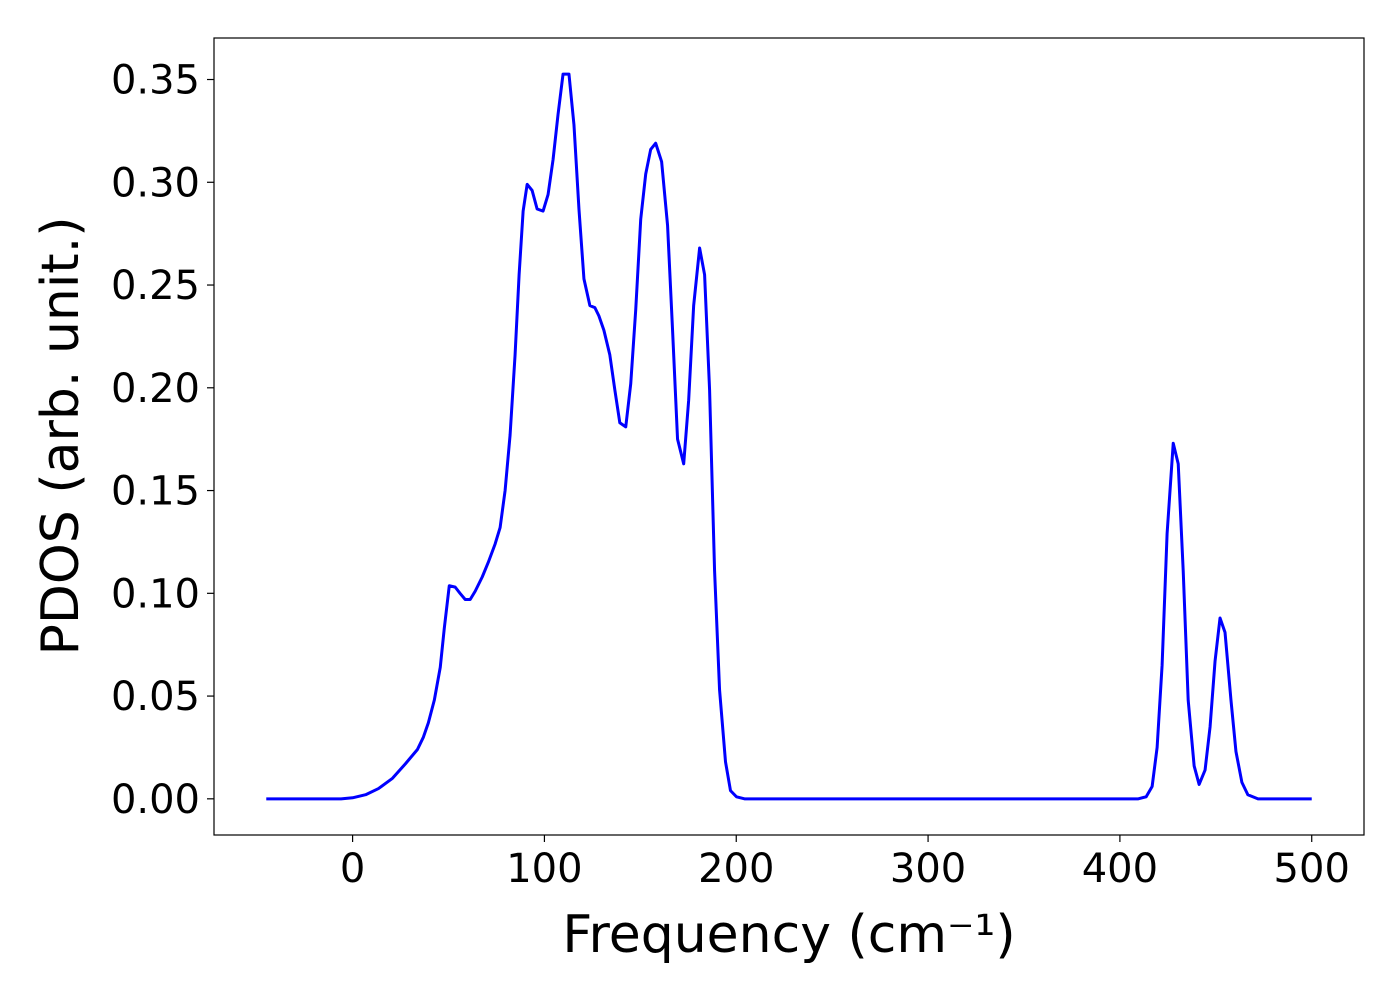 This screenshot has height=1000, width=1400. Describe the element at coordinates (61, 435) in the screenshot. I see `y-axis-label: PDOS (arb. unit.)` at that location.